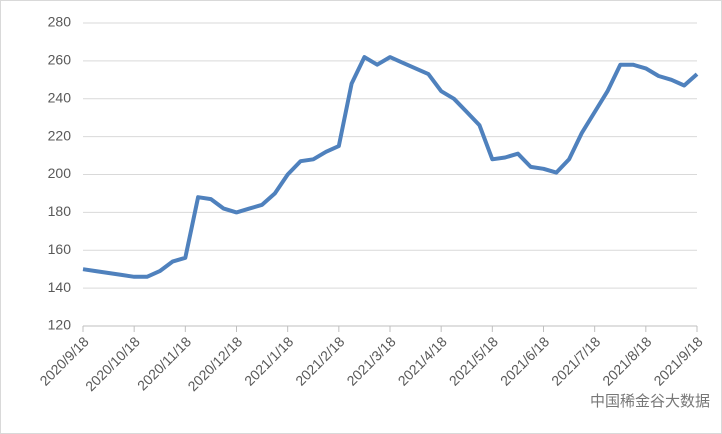 The height and width of the screenshot is (434, 722). Describe the element at coordinates (650, 401) in the screenshot. I see `watermark: 中国稀金谷大数据` at that location.